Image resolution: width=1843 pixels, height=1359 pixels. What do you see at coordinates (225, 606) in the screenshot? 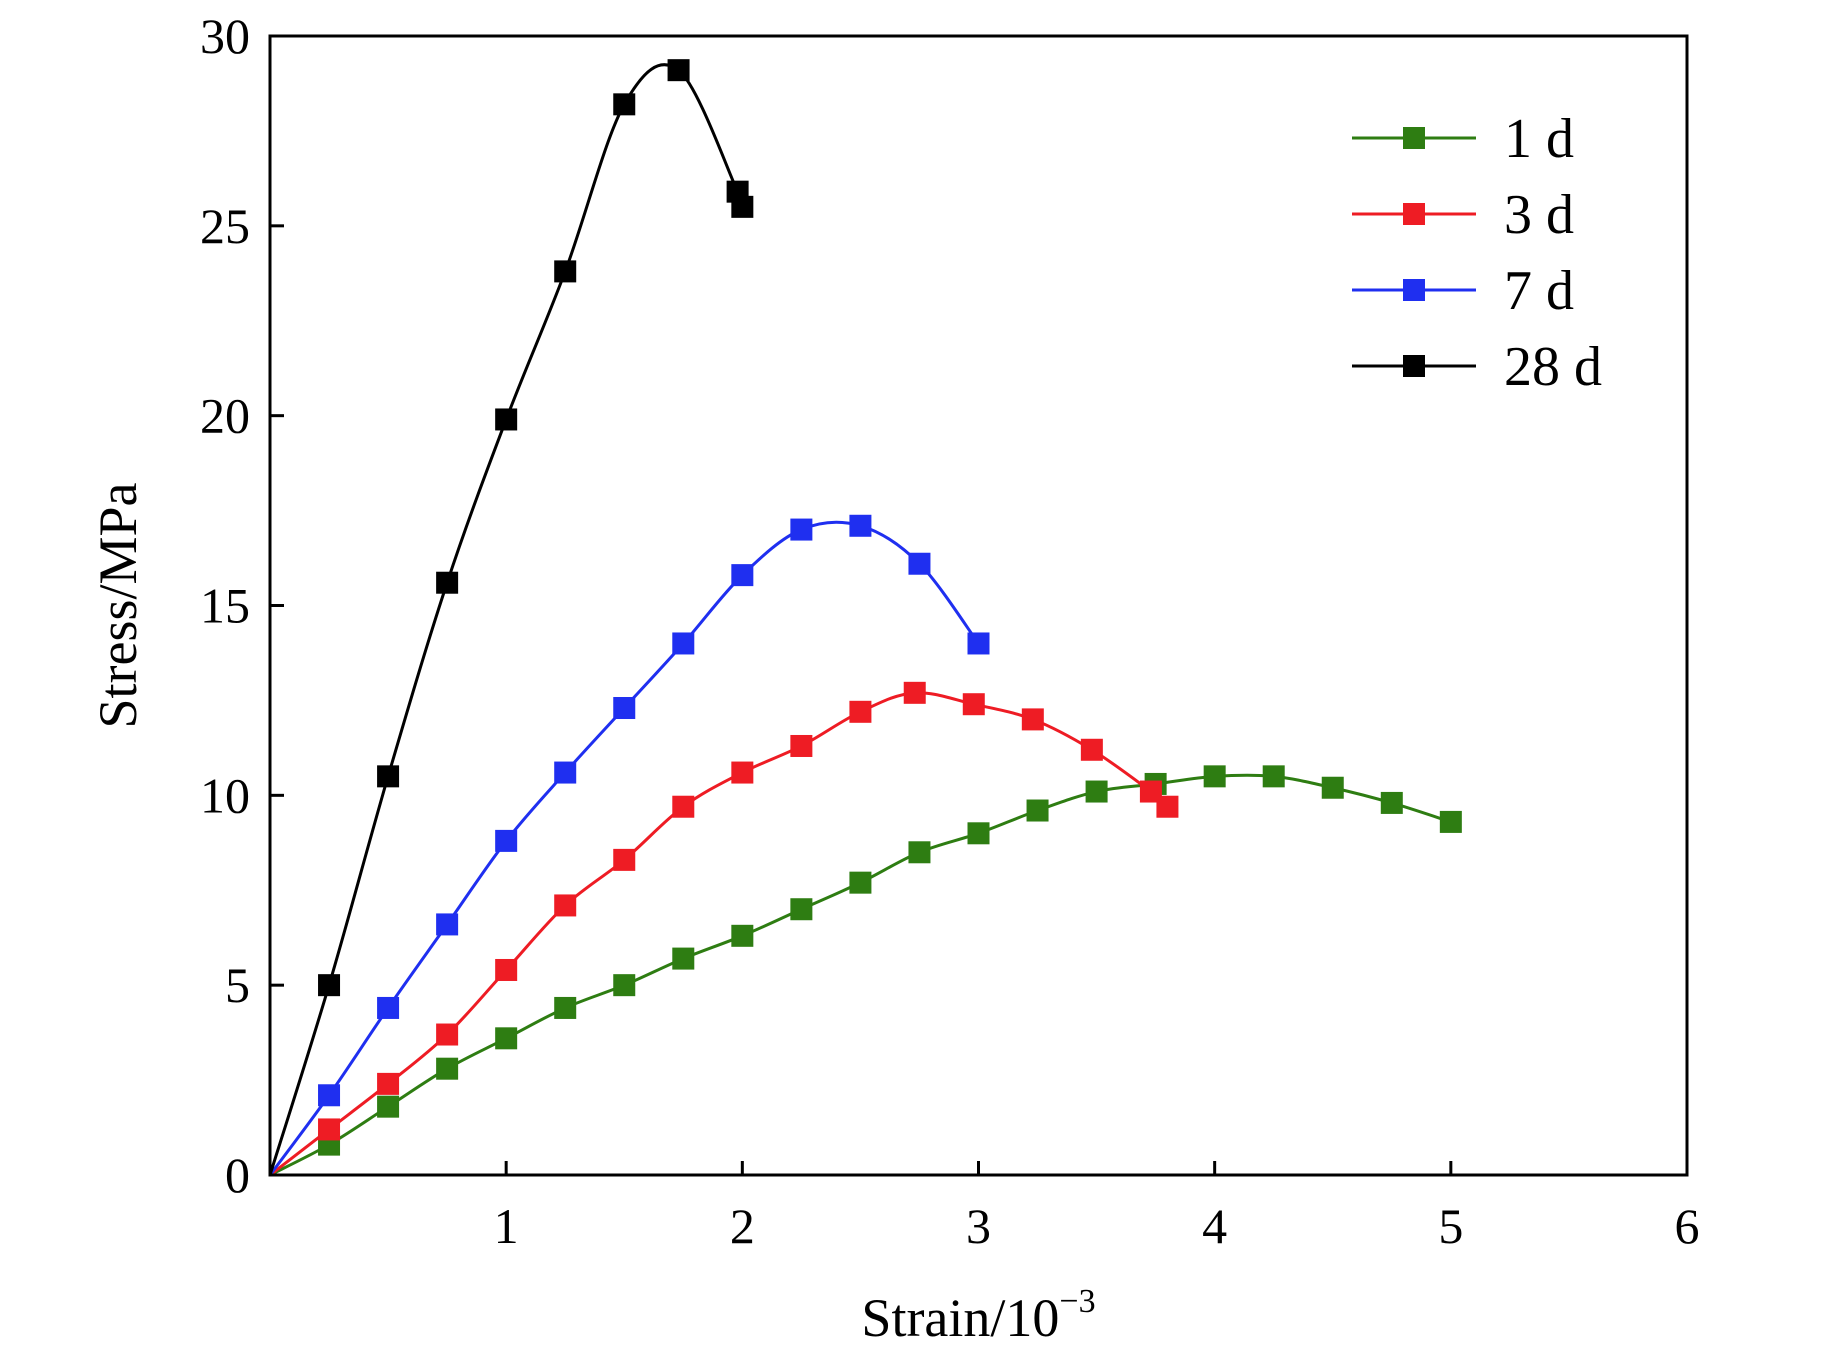
I see `y-tick-label: 15` at bounding box center [225, 606].